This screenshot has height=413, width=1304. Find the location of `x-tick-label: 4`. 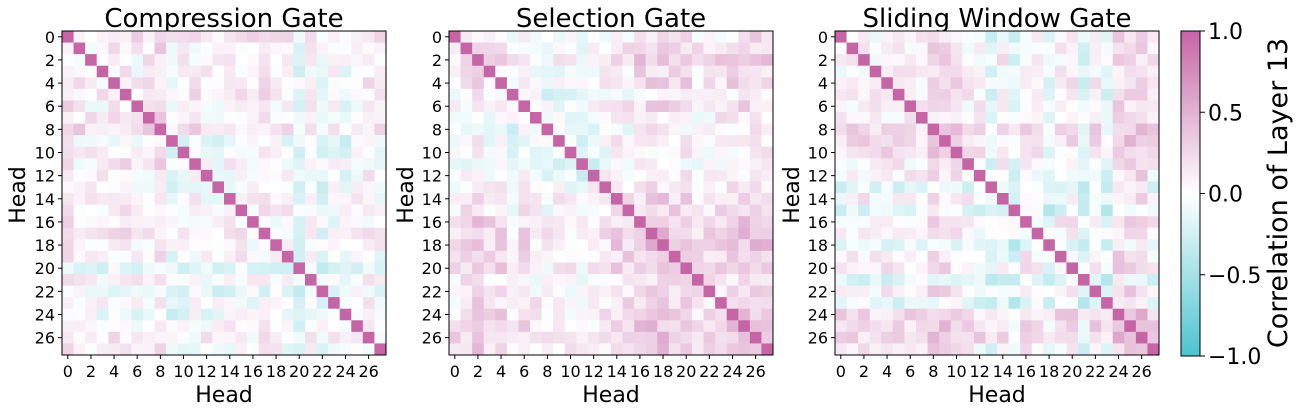

x-tick-label: 4 is located at coordinates (887, 371).